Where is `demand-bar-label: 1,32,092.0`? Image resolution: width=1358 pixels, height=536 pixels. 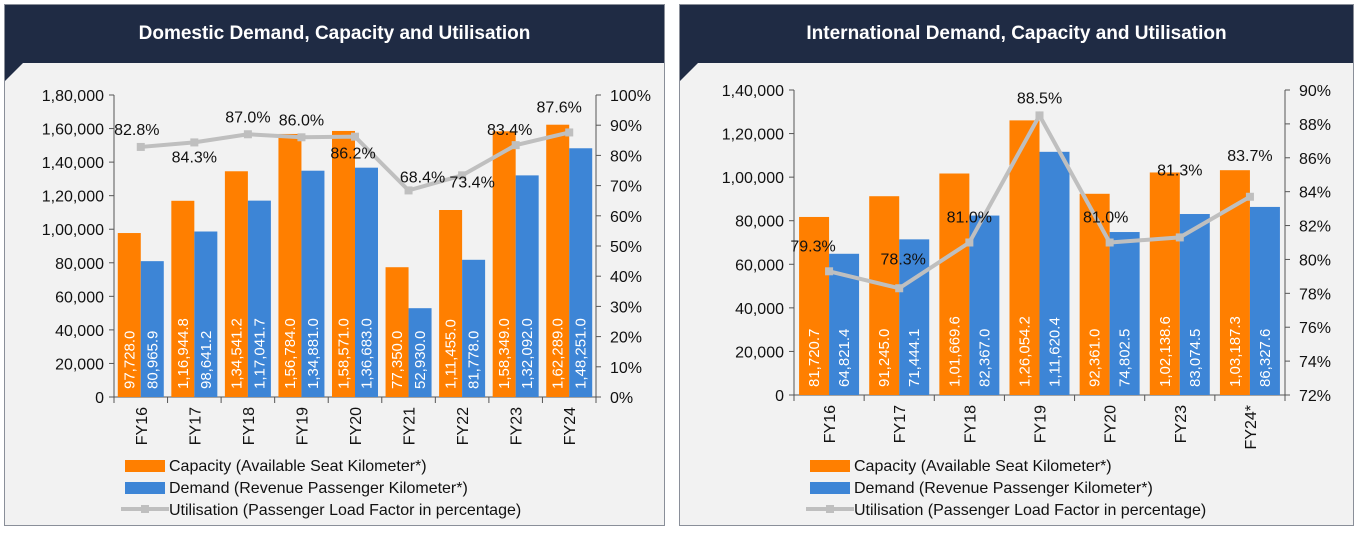
demand-bar-label: 1,32,092.0 is located at coordinates (527, 353).